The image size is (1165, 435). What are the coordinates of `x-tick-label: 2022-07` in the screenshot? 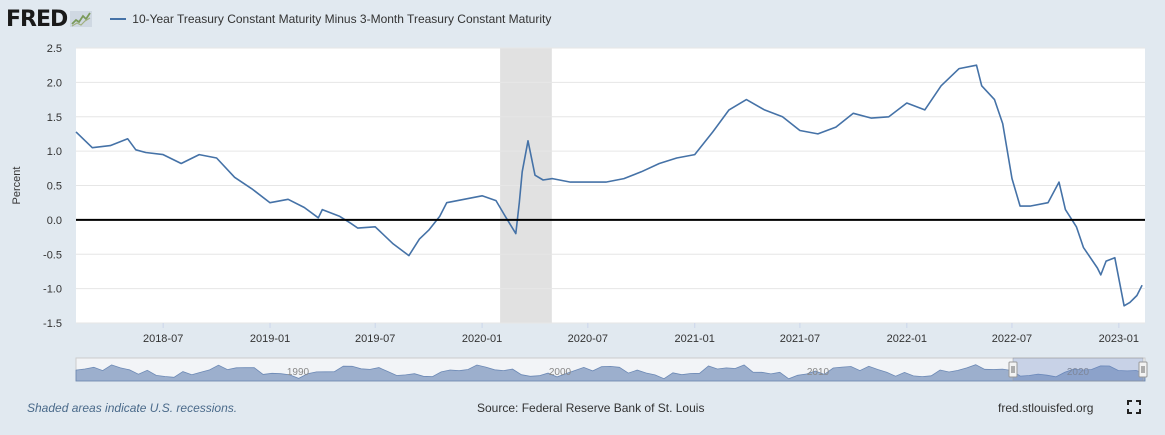 It's located at (1012, 339).